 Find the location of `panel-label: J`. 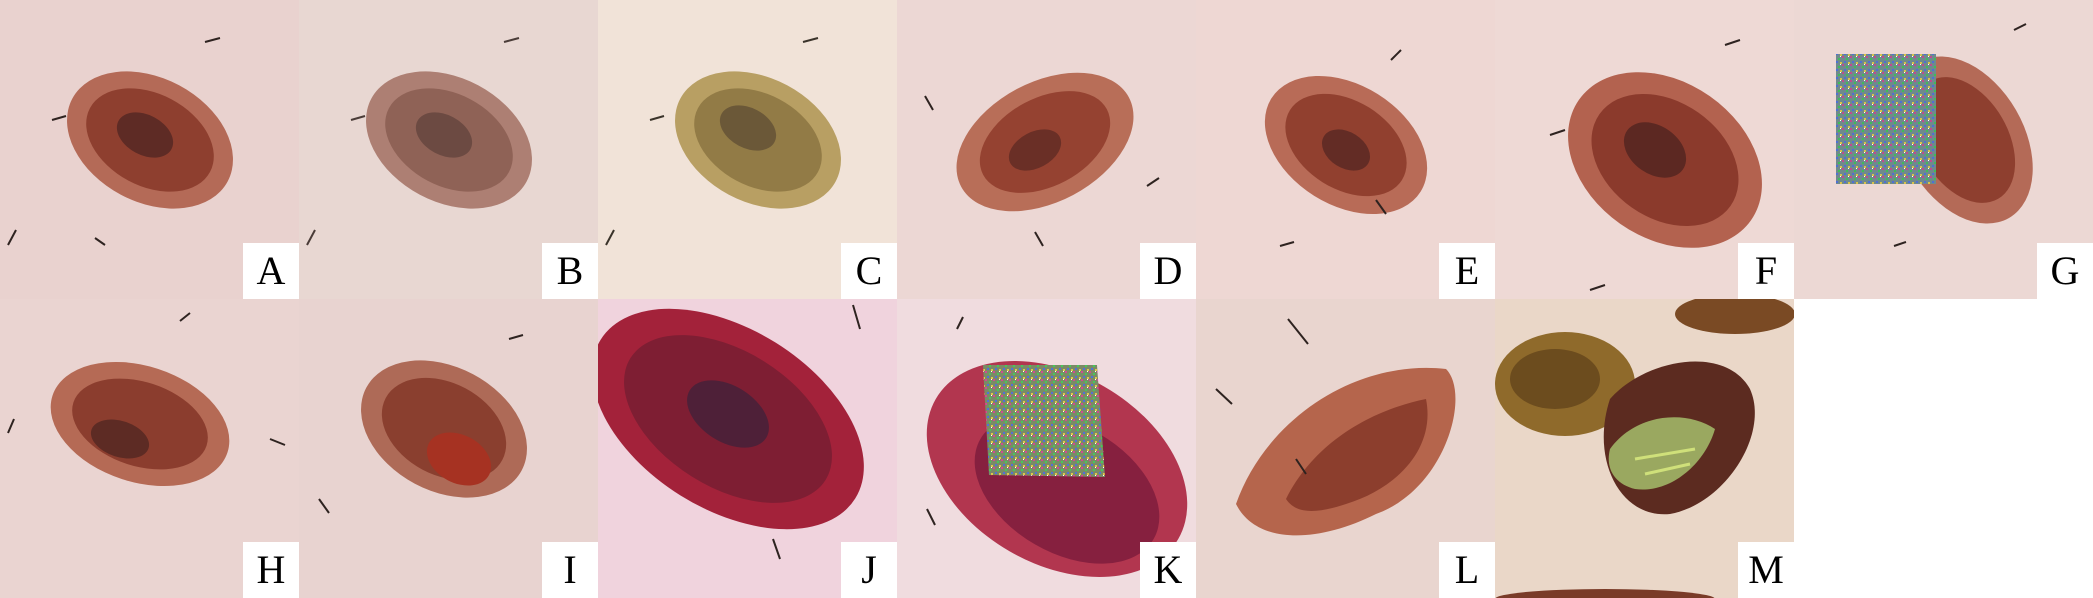

panel-label: J is located at coordinates (869, 570).